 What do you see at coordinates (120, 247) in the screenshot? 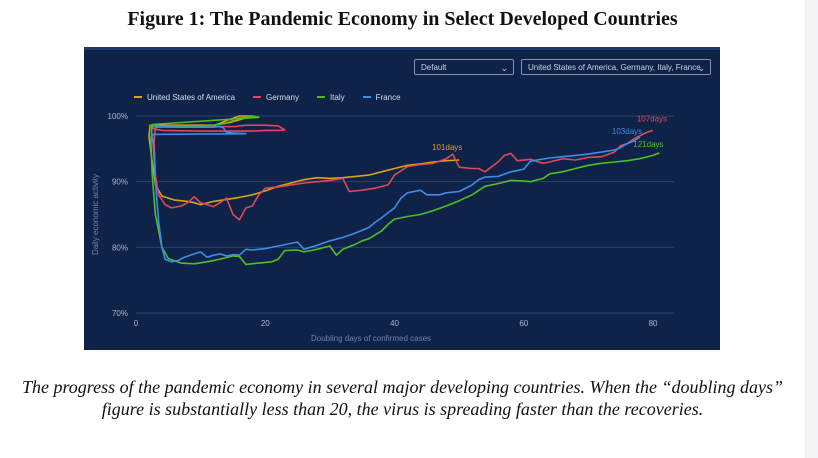
I see `y-tick-label: 80%` at bounding box center [120, 247].